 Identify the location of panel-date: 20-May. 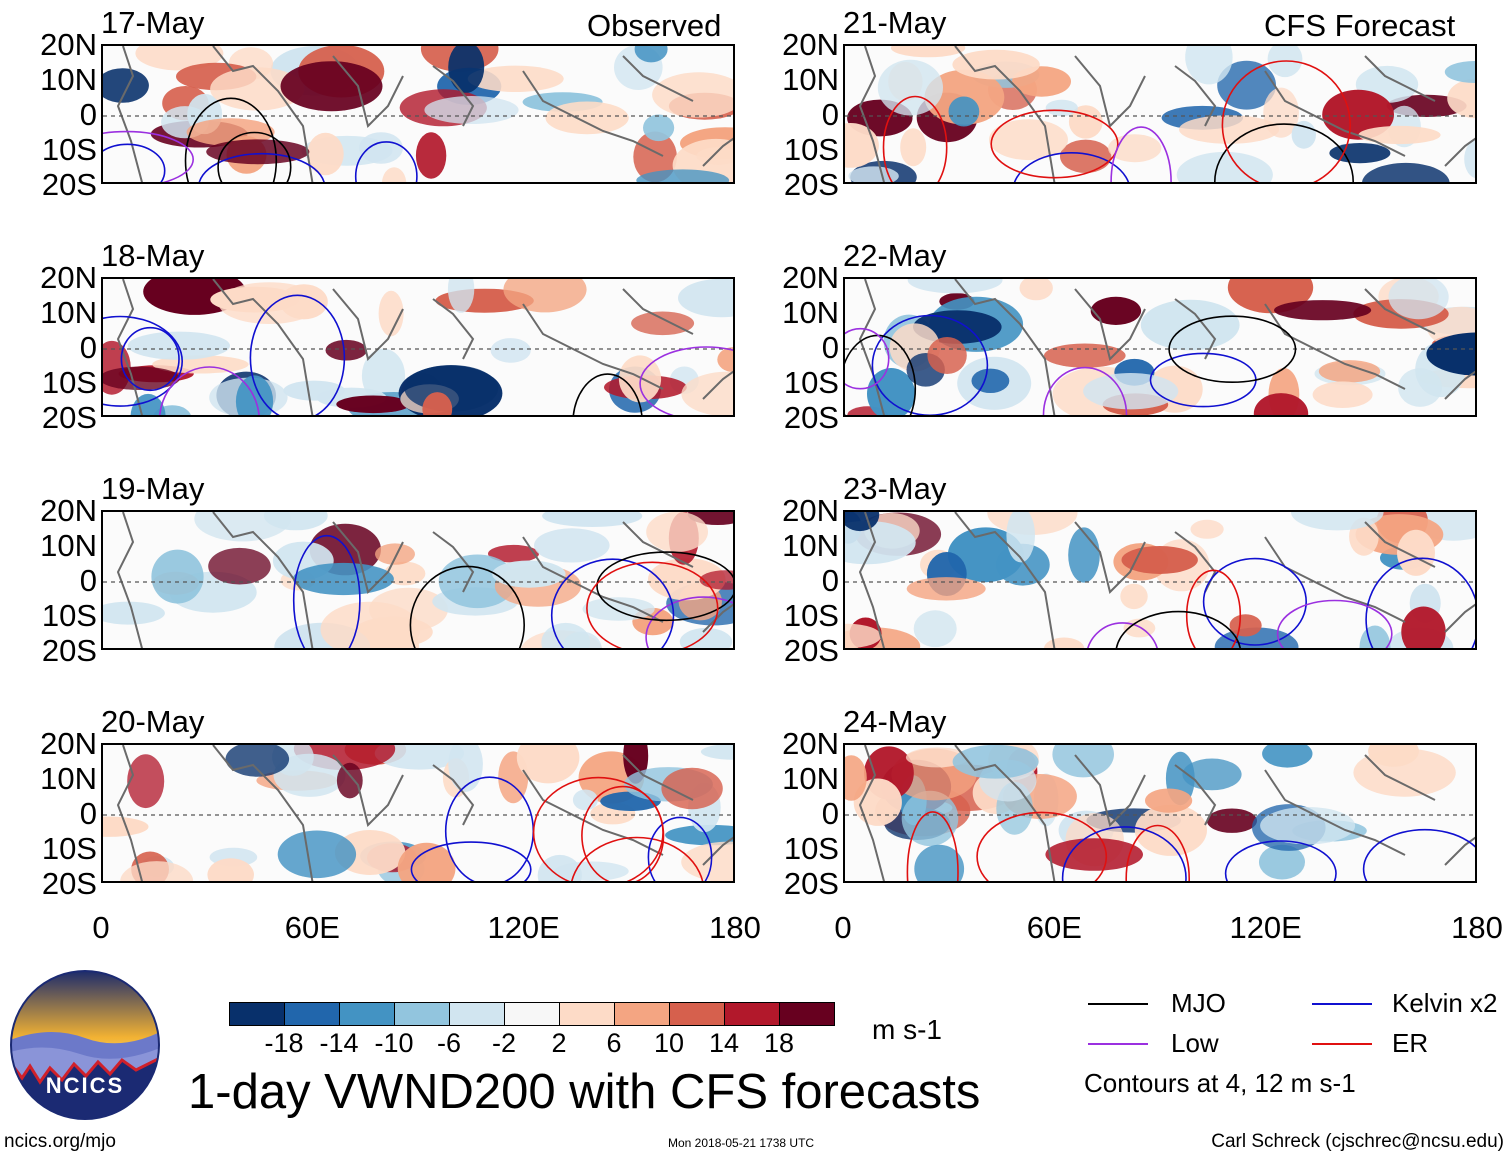
(153, 721).